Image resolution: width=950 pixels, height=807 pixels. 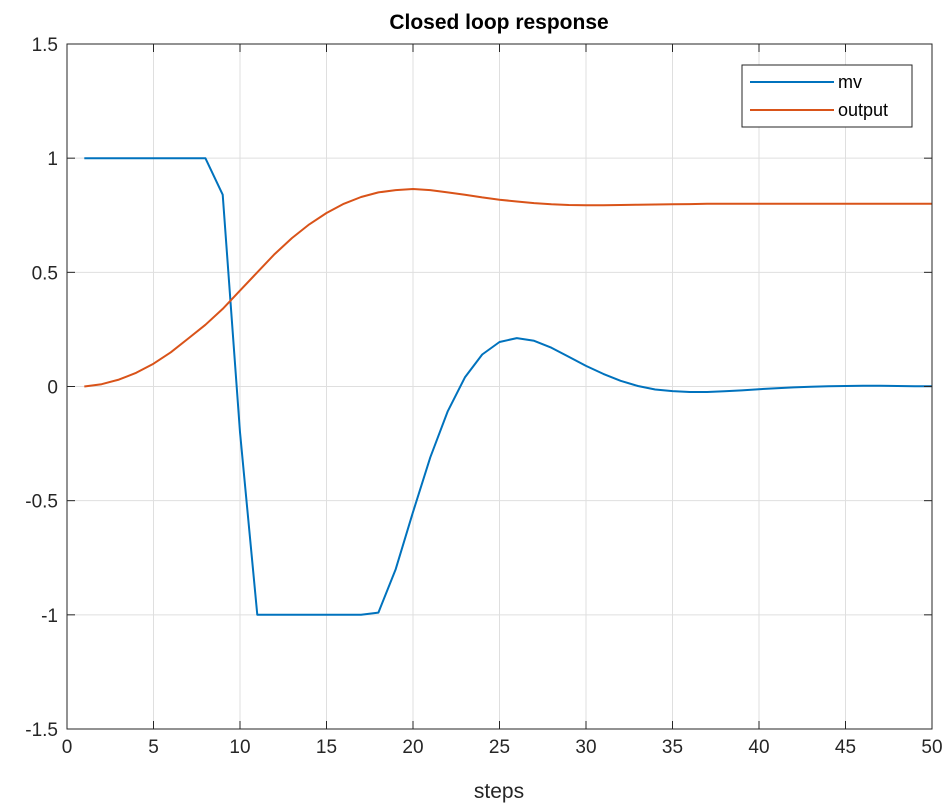 What do you see at coordinates (41, 502) in the screenshot?
I see `y-tick-label: -0.5` at bounding box center [41, 502].